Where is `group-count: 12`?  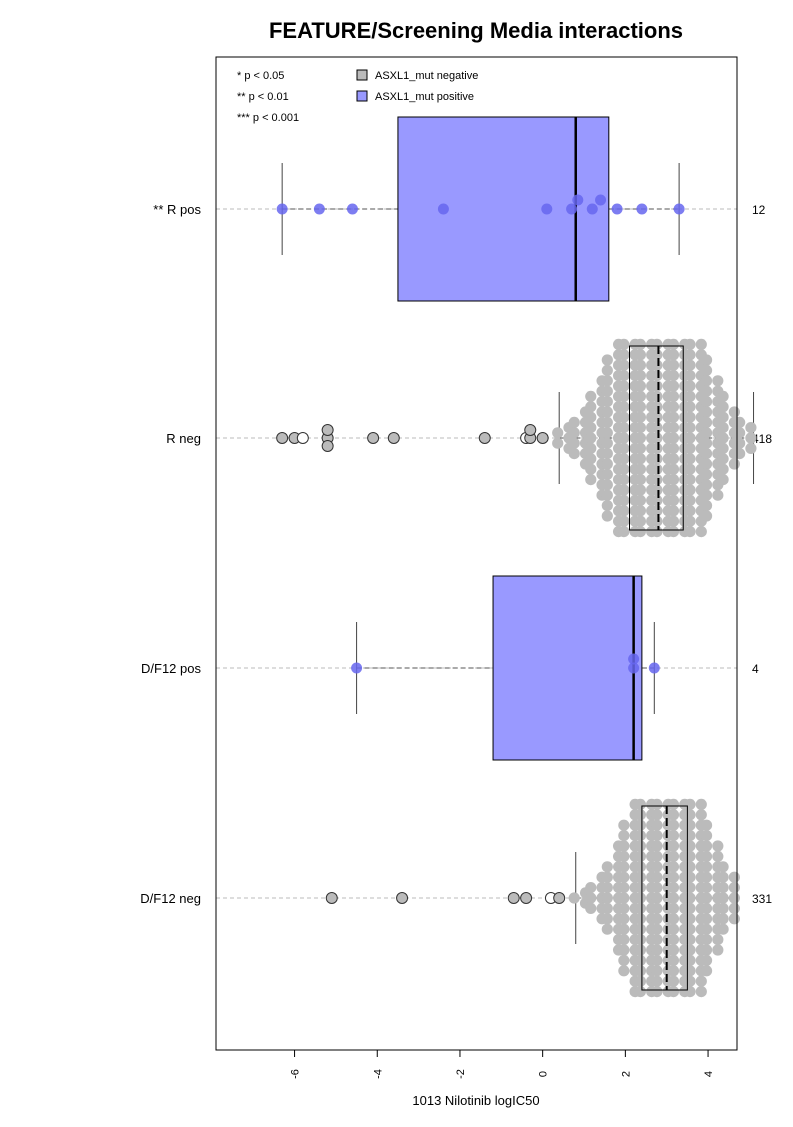
group-count: 12 is located at coordinates (759, 210).